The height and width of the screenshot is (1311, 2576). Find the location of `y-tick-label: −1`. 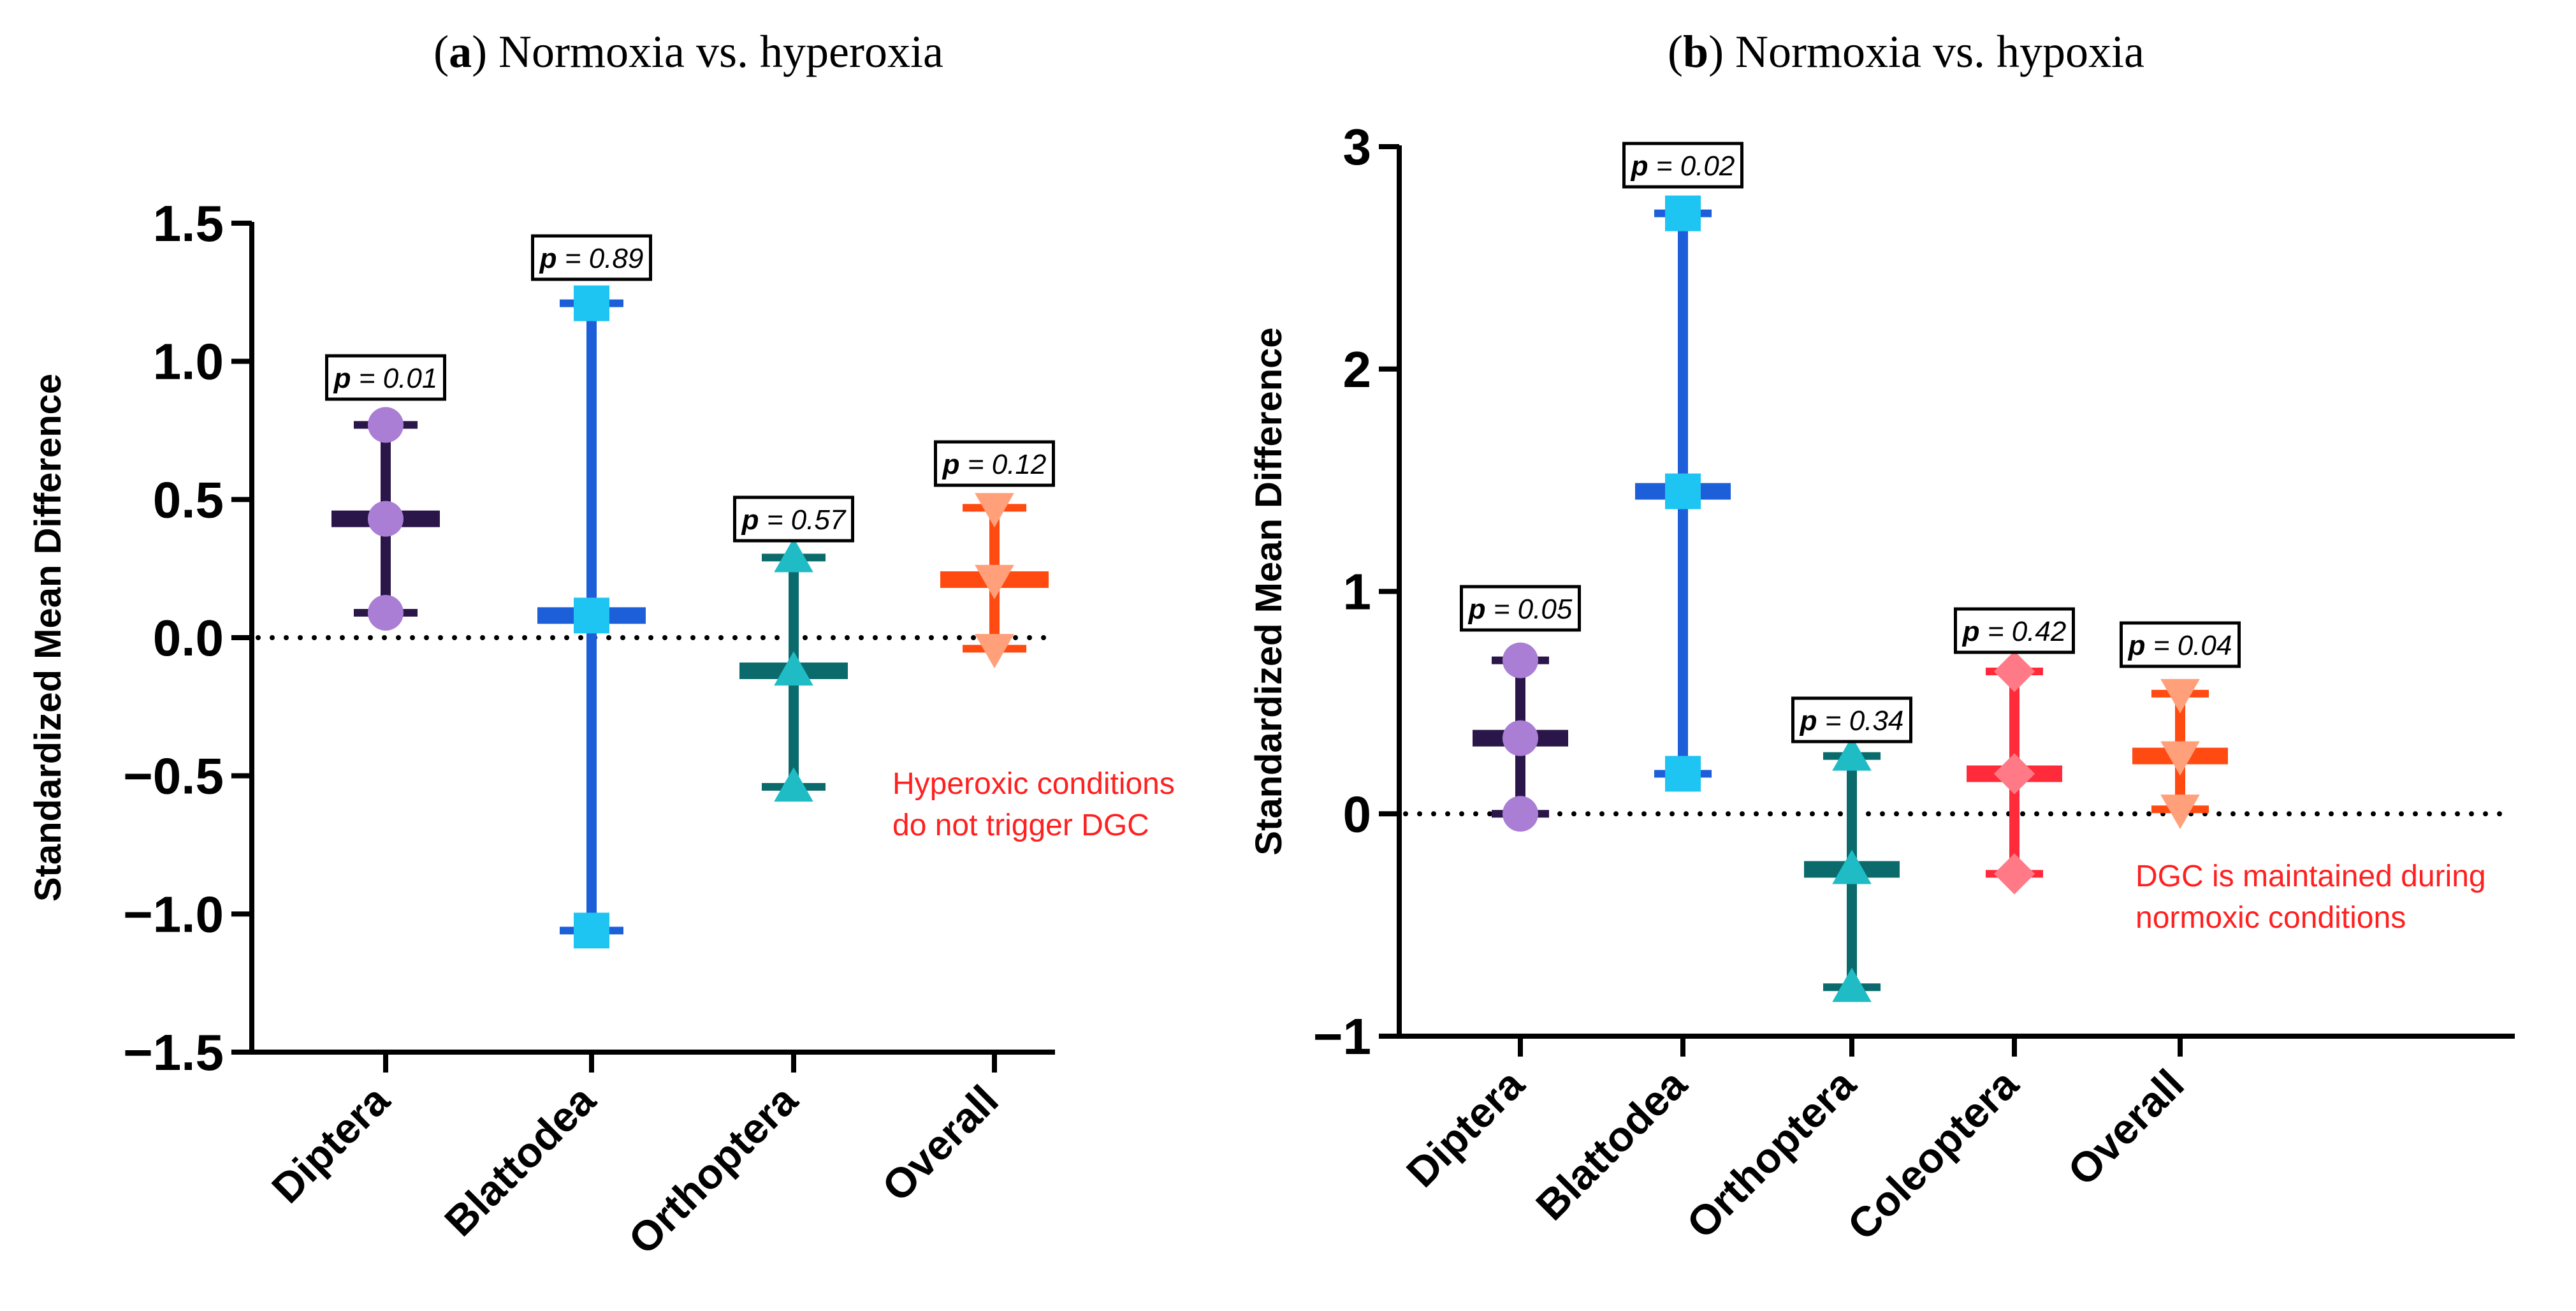

y-tick-label: −1 is located at coordinates (1342, 1036).